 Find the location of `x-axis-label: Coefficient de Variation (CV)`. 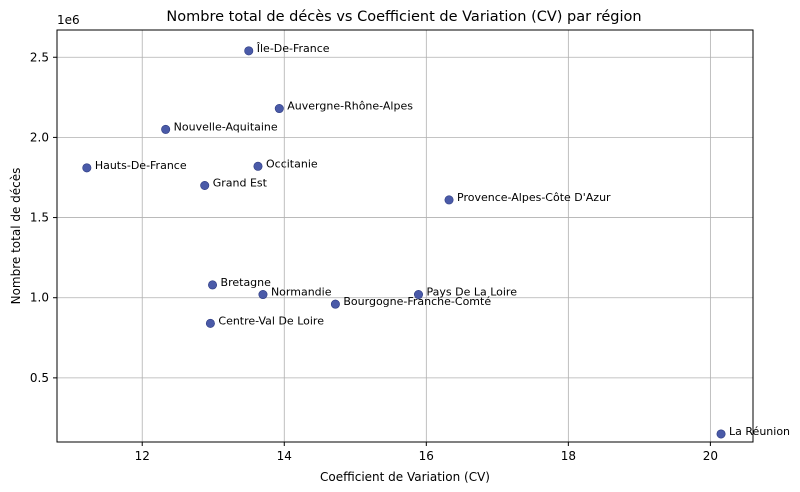

x-axis-label: Coefficient de Variation (CV) is located at coordinates (405, 477).